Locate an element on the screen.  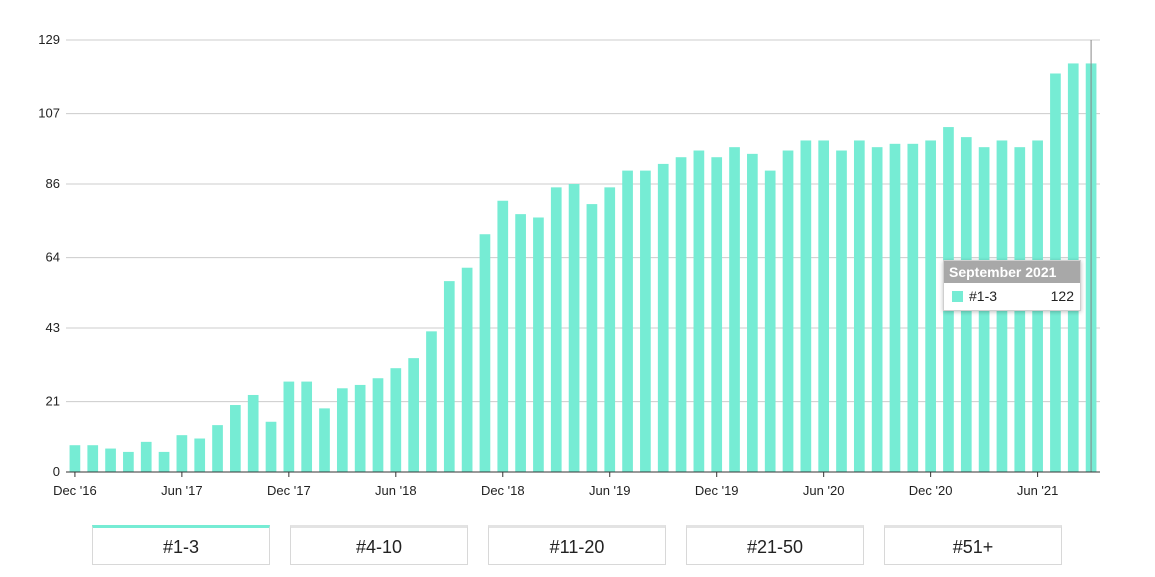
y-tick-label: 64 is located at coordinates (53, 257).